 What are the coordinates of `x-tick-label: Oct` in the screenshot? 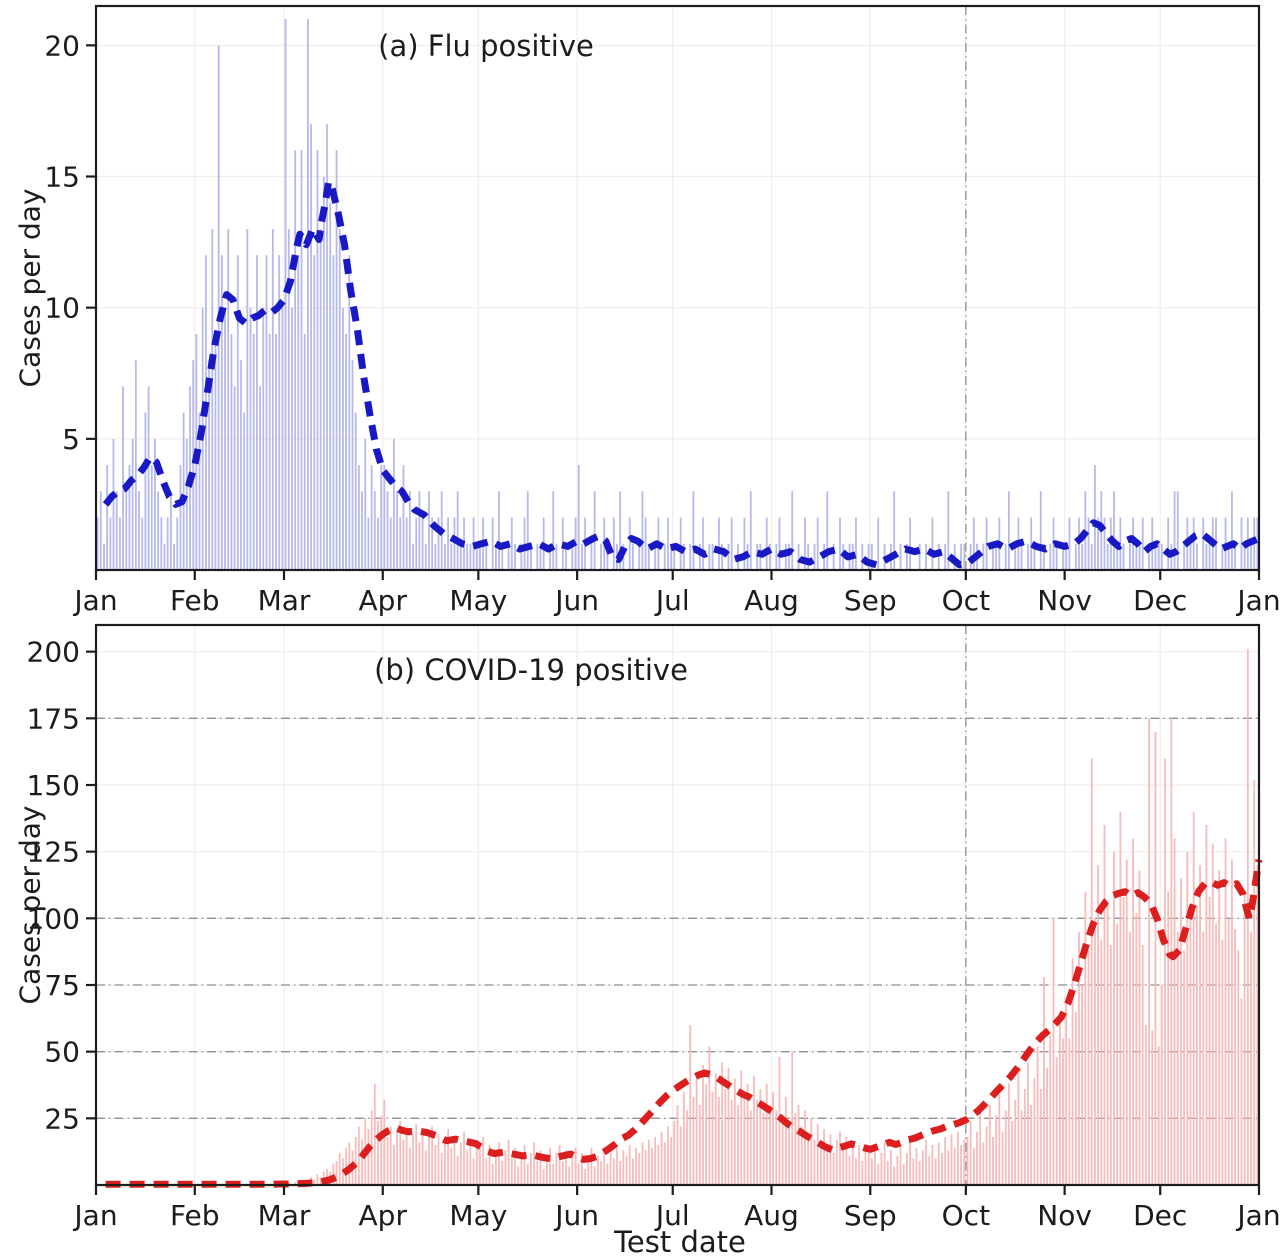 It's located at (966, 1215).